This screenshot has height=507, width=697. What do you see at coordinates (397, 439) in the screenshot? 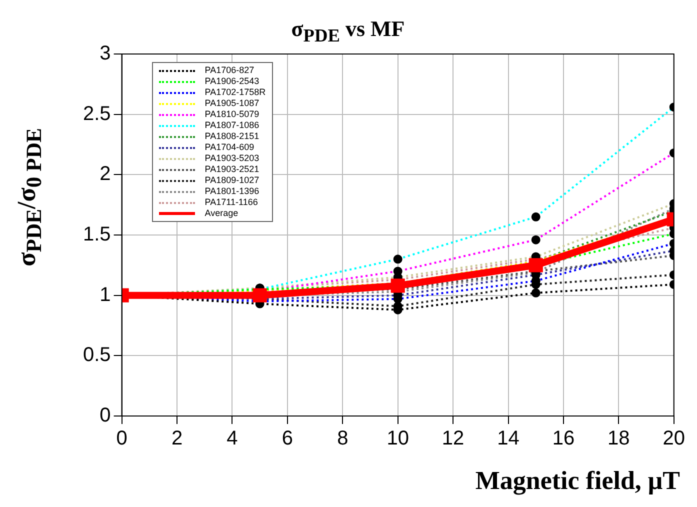
I see `x-tick-label: 10` at bounding box center [397, 439].